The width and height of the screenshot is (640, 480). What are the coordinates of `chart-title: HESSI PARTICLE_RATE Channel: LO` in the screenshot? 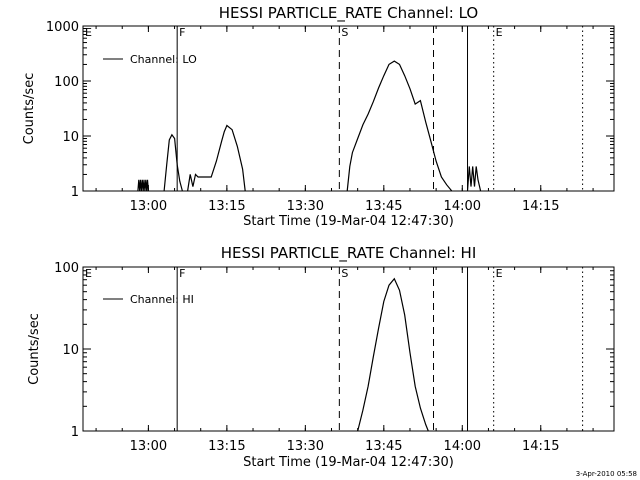 It's located at (348, 13).